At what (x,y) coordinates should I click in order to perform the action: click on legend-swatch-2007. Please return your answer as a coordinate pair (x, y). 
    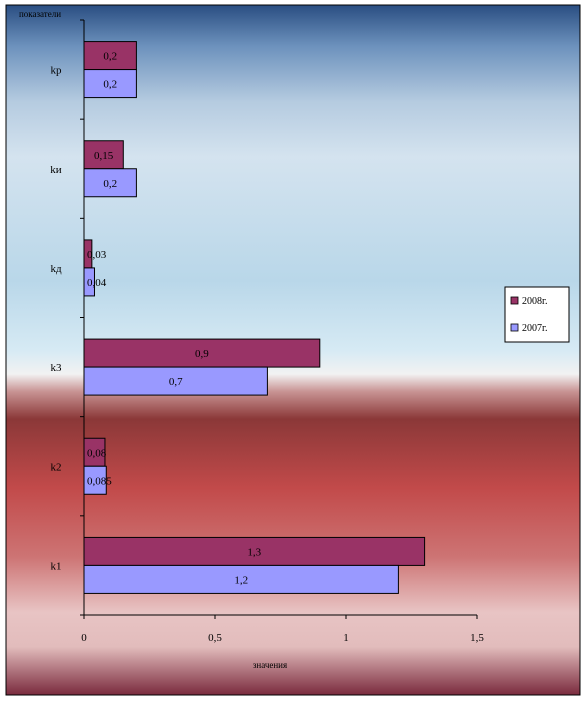
    Looking at the image, I should click on (514, 327).